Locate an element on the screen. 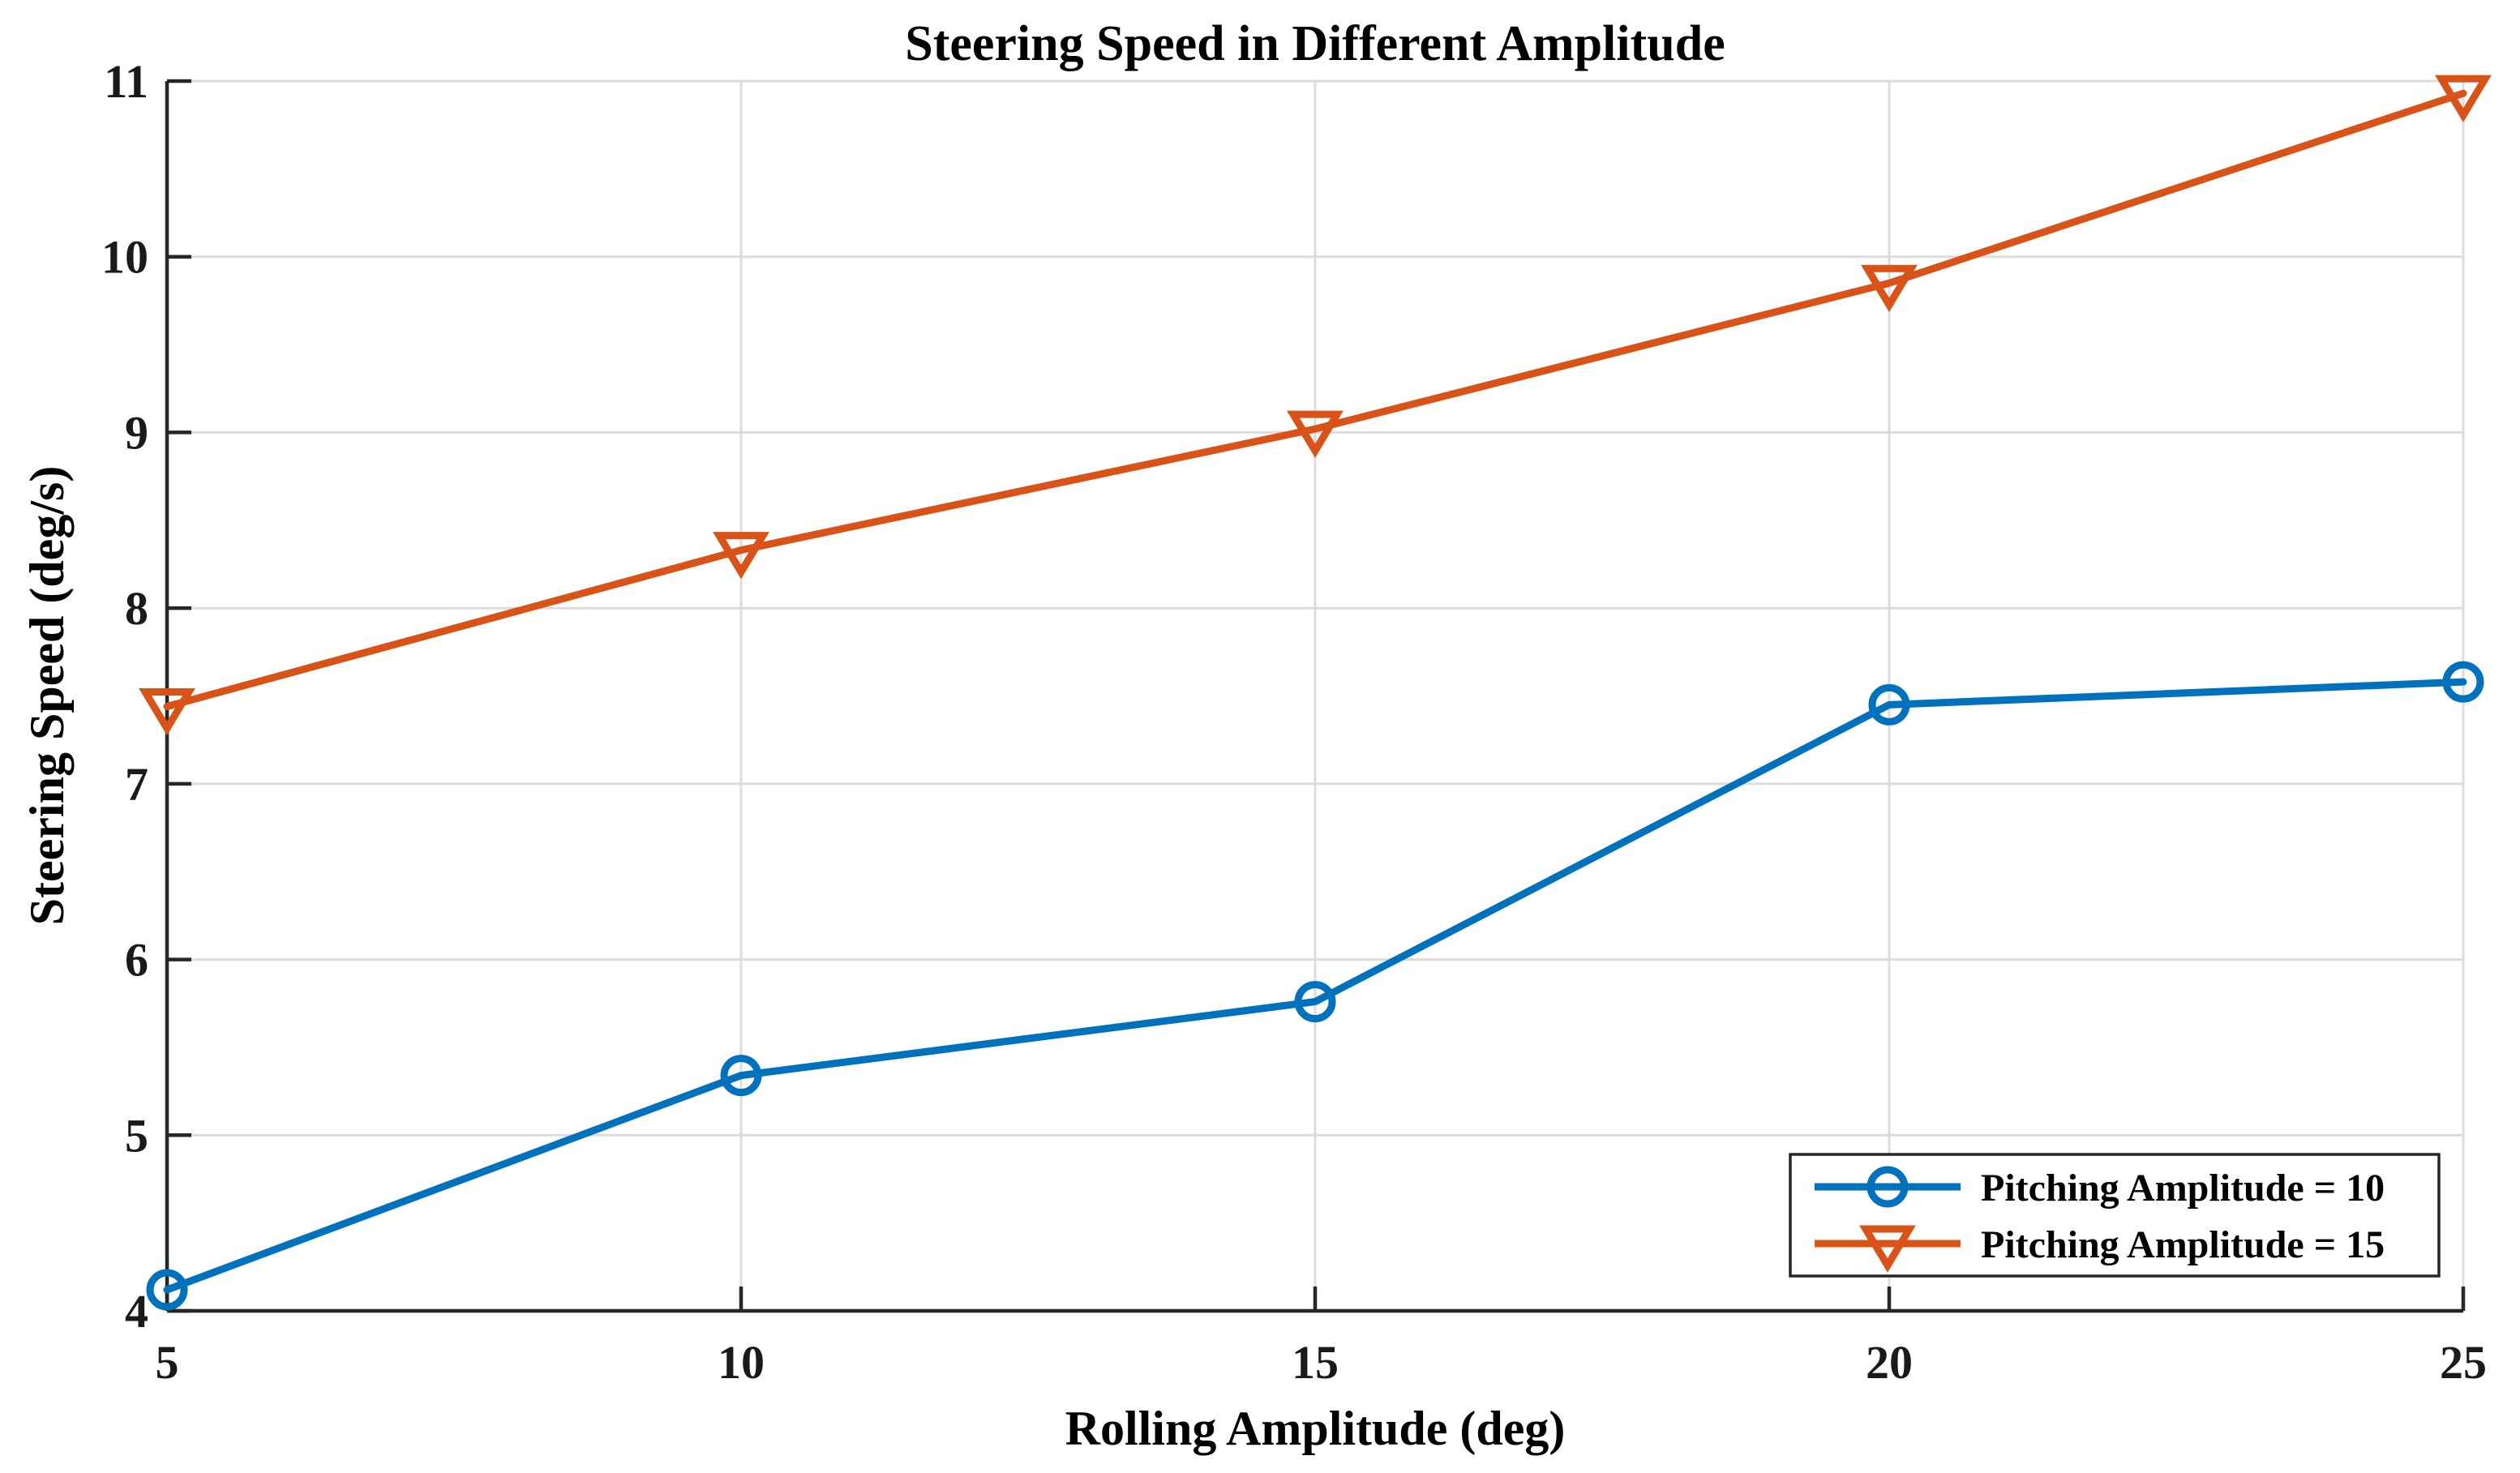 This screenshot has height=1473, width=2520. x-tick-label-5: 5 is located at coordinates (168, 1363).